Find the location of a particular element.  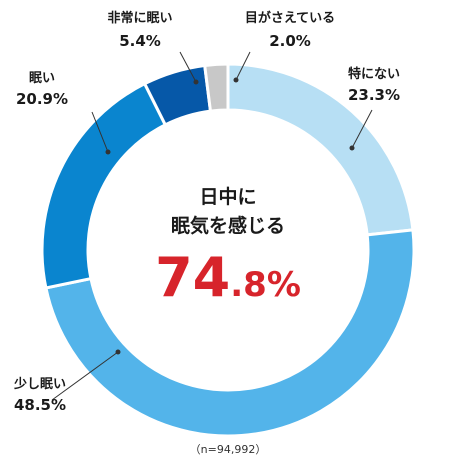

center-value: 74.8% is located at coordinates (228, 277).